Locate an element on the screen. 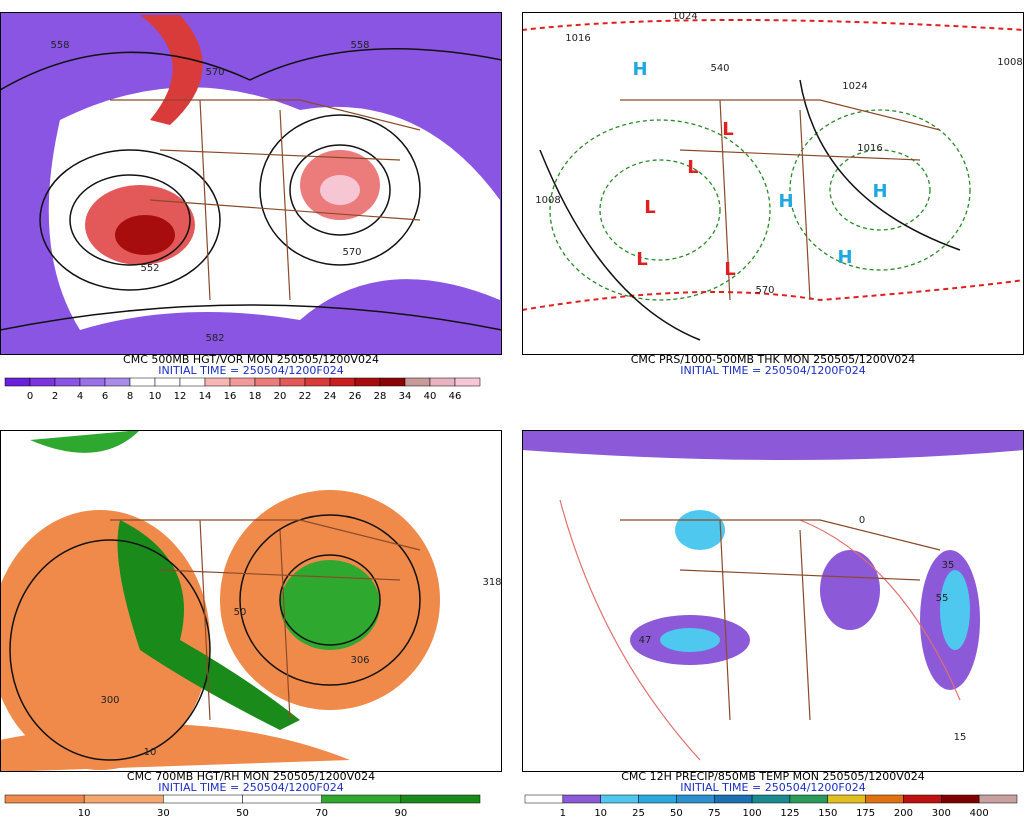 Image resolution: width=1024 pixels, height=823 pixels. contour-label: 300 is located at coordinates (109, 700).